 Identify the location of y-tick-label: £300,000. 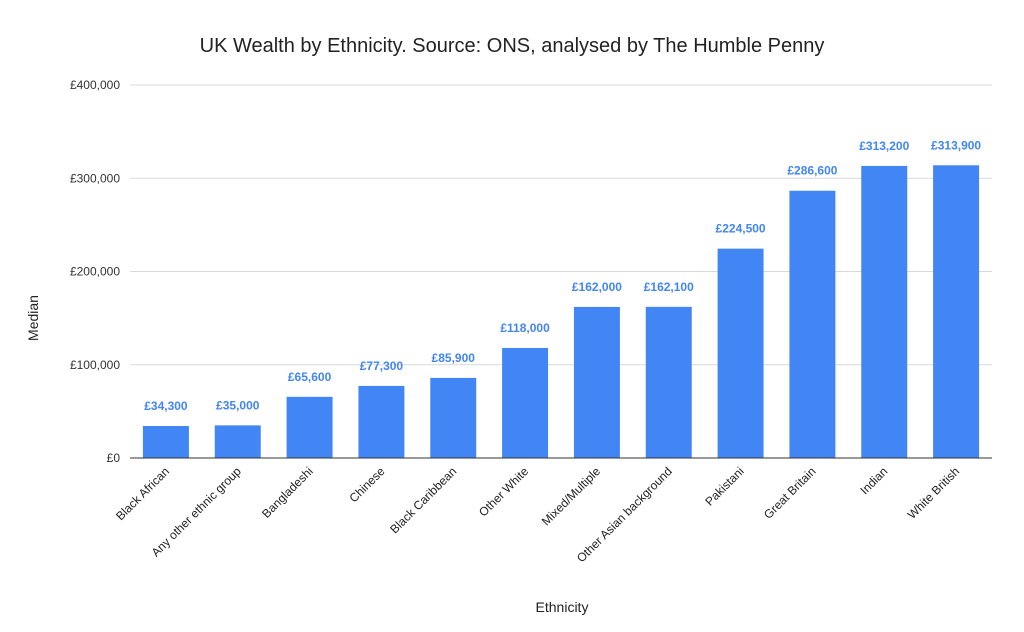
(95, 178).